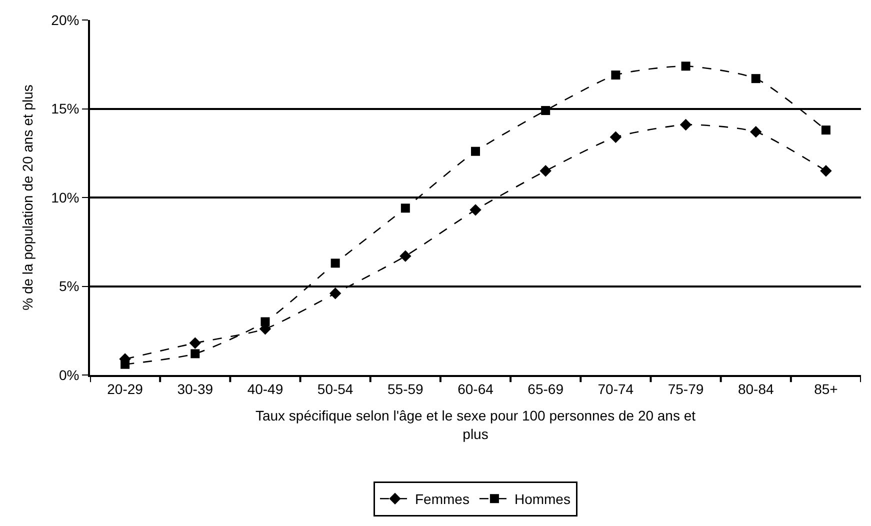  Describe the element at coordinates (475, 425) in the screenshot. I see `x-axis-title: Taux spécifique selon l'âge et le sexe pour 100 personnes de 20 ans et plus` at that location.